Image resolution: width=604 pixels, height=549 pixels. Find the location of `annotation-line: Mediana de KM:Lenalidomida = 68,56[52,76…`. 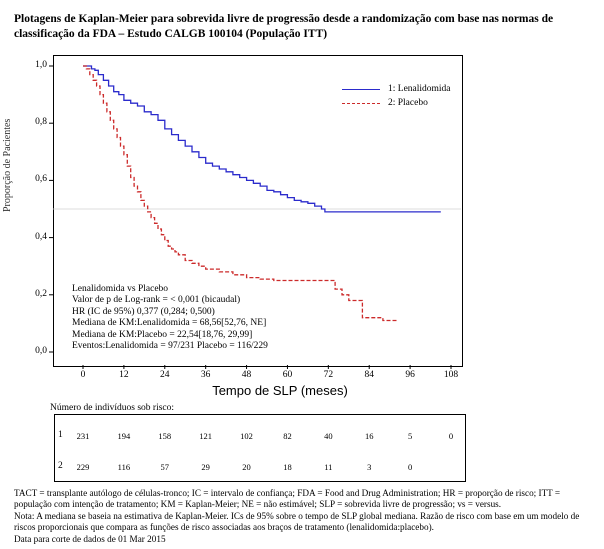

annotation-line: Mediana de KM:Lenalidomida = 68,56[52,76… is located at coordinates (169, 323).